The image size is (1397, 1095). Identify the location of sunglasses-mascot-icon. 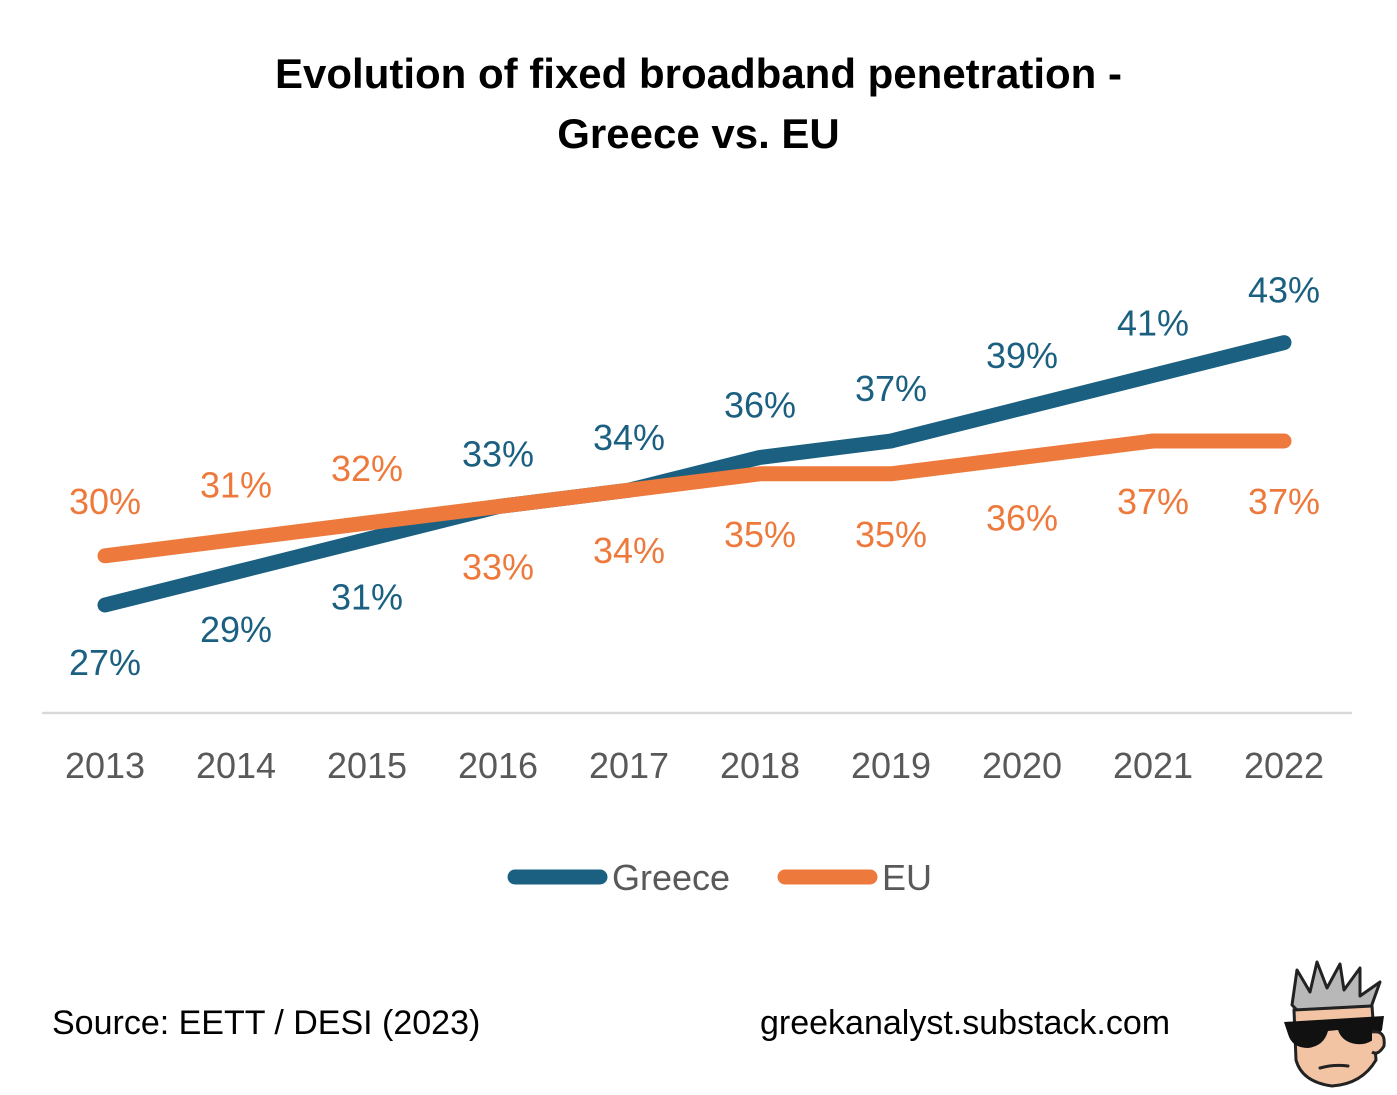
(1335, 1024).